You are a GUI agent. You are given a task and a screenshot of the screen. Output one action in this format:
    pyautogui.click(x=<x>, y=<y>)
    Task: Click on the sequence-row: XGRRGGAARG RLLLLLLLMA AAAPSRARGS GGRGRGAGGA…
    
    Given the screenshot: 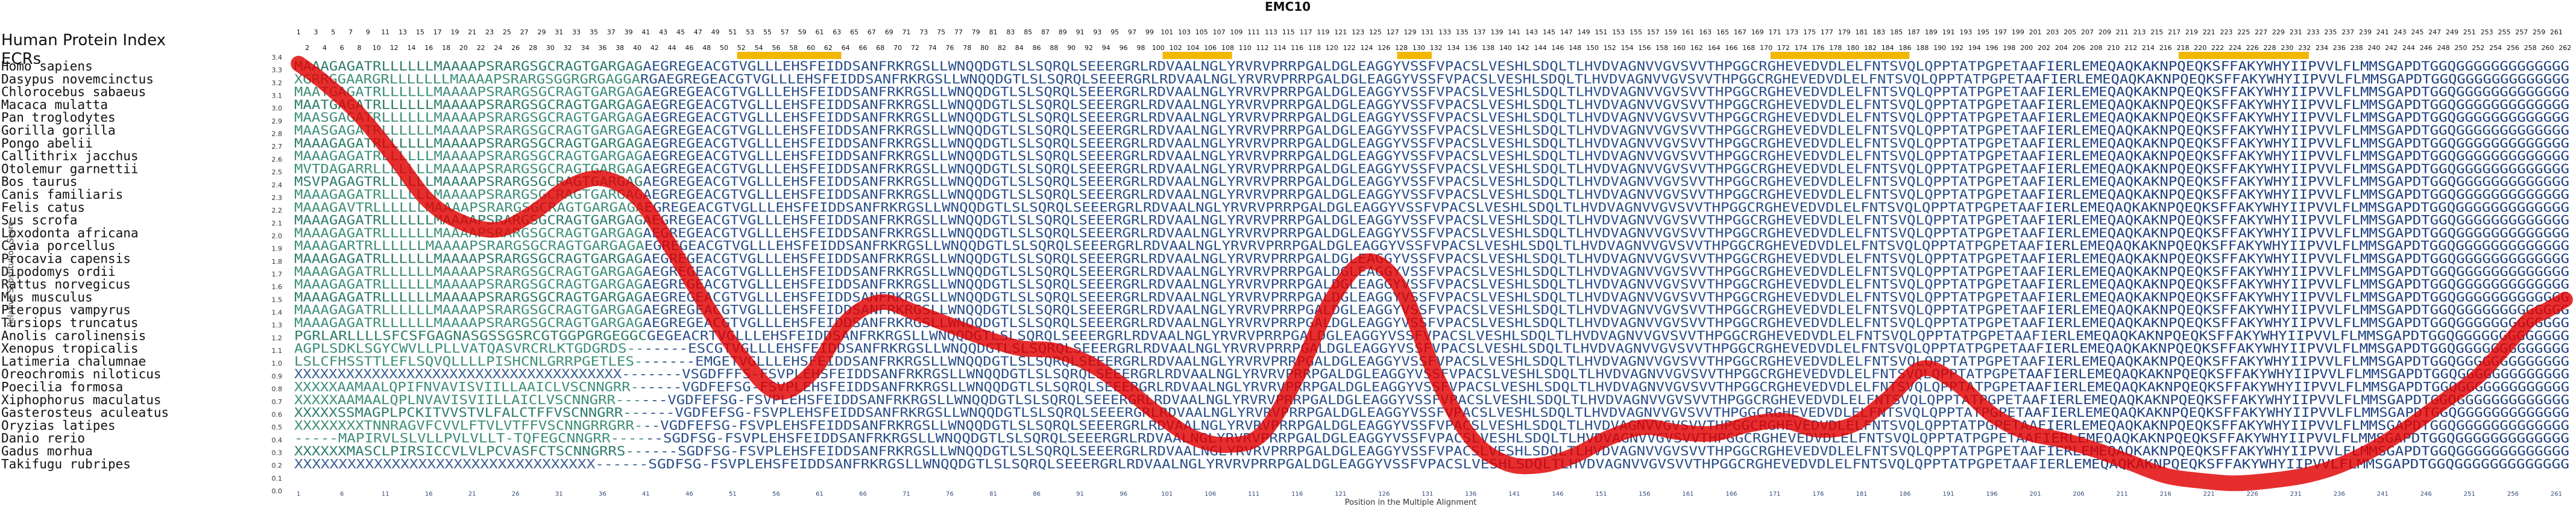 What is the action you would take?
    pyautogui.click(x=1431, y=79)
    